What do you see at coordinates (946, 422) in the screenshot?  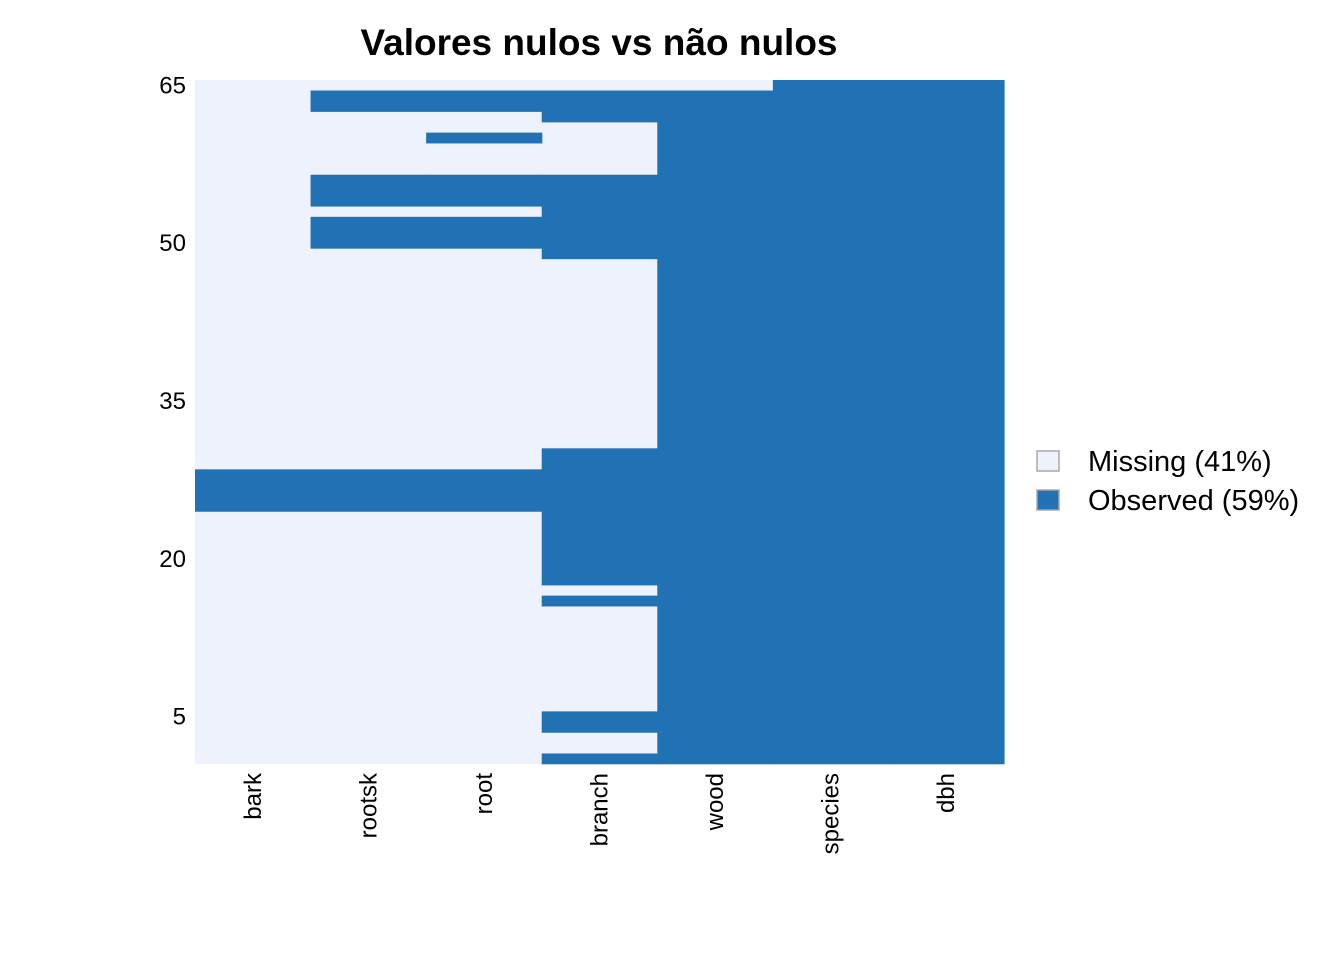 I see `observed-cell-dbh` at bounding box center [946, 422].